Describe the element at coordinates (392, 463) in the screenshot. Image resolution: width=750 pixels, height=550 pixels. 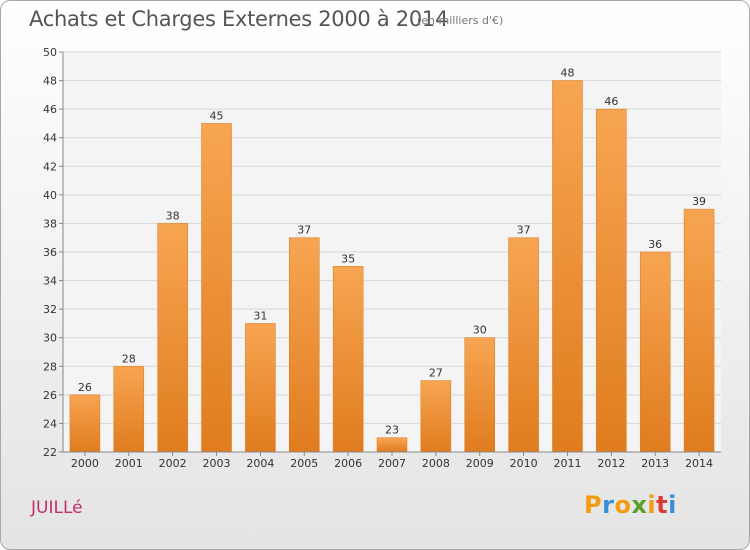
I see `x-tick-label-2007: 2007` at that location.